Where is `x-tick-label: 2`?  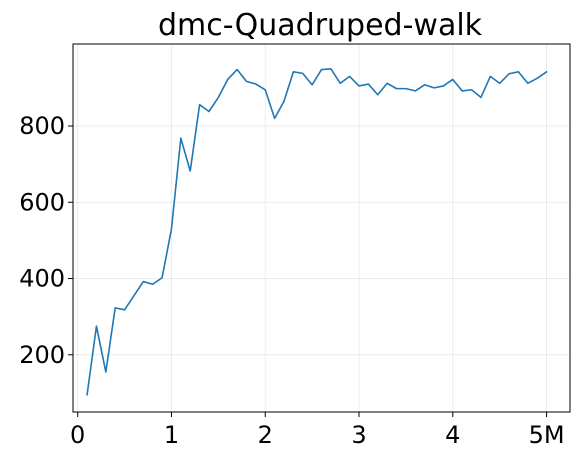 x-tick-label: 2 is located at coordinates (265, 435).